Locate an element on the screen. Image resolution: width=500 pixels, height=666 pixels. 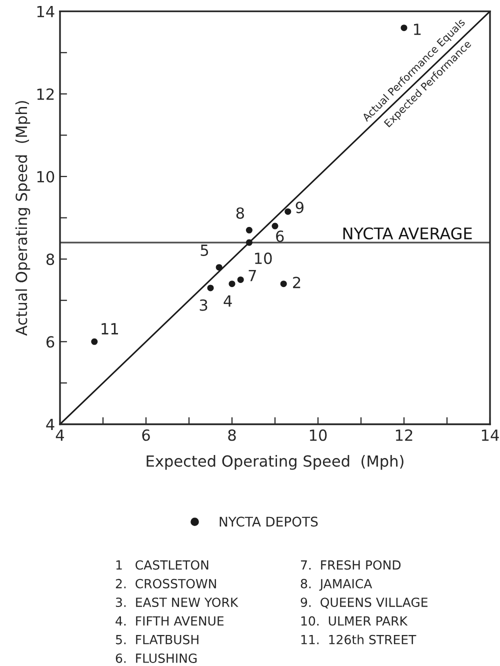
x-axis-title: Expected Operating Speed (Mph) is located at coordinates (275, 462).